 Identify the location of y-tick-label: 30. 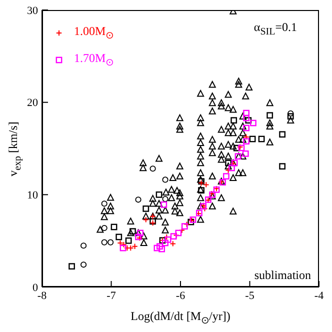
(32, 10).